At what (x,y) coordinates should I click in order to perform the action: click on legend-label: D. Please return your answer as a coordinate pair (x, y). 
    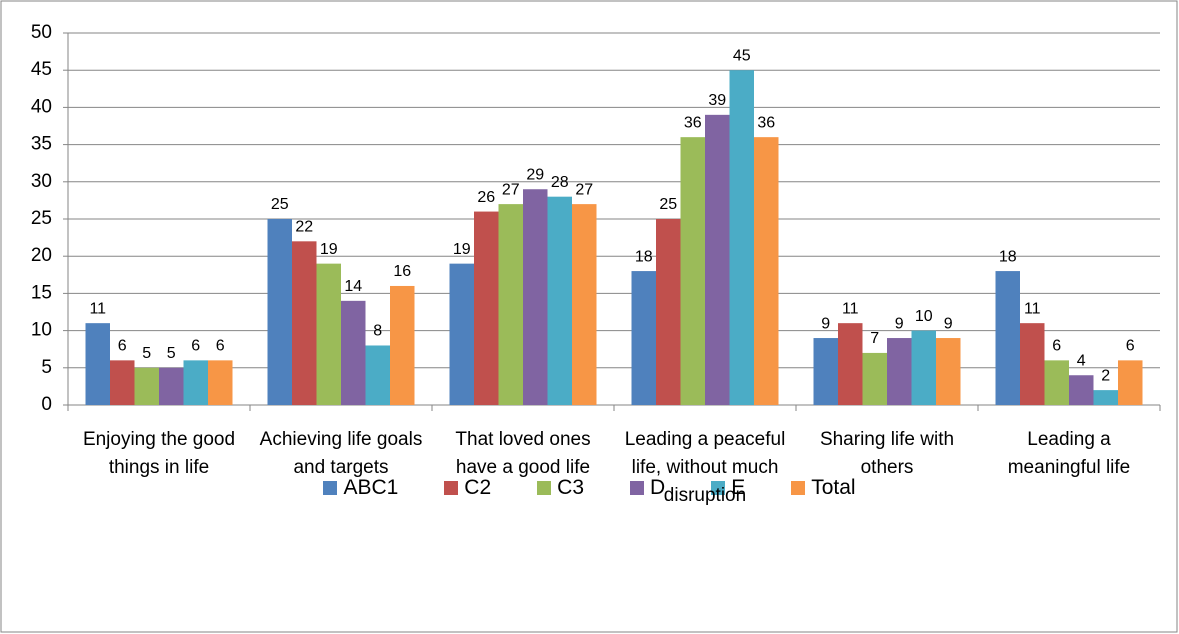
    Looking at the image, I should click on (658, 487).